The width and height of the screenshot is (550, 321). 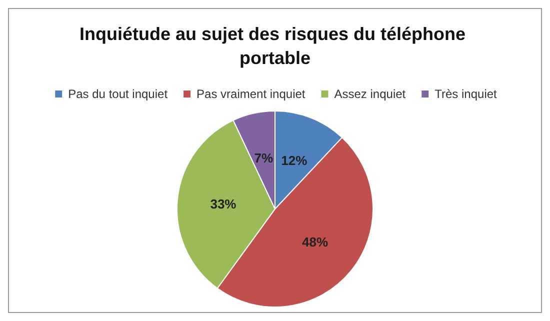 I want to click on legend-label: Pas du tout inquiet, so click(x=118, y=94).